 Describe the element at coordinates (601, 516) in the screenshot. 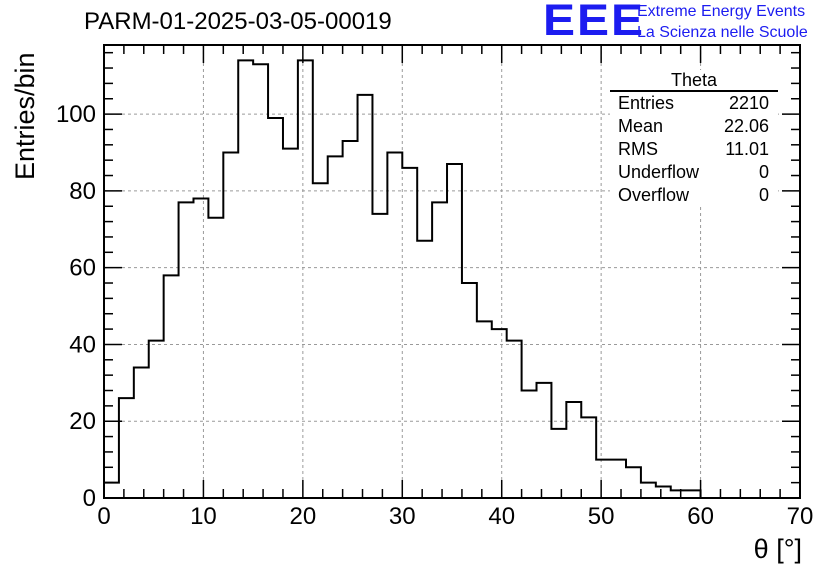

I see `x-tick-label: 50` at that location.